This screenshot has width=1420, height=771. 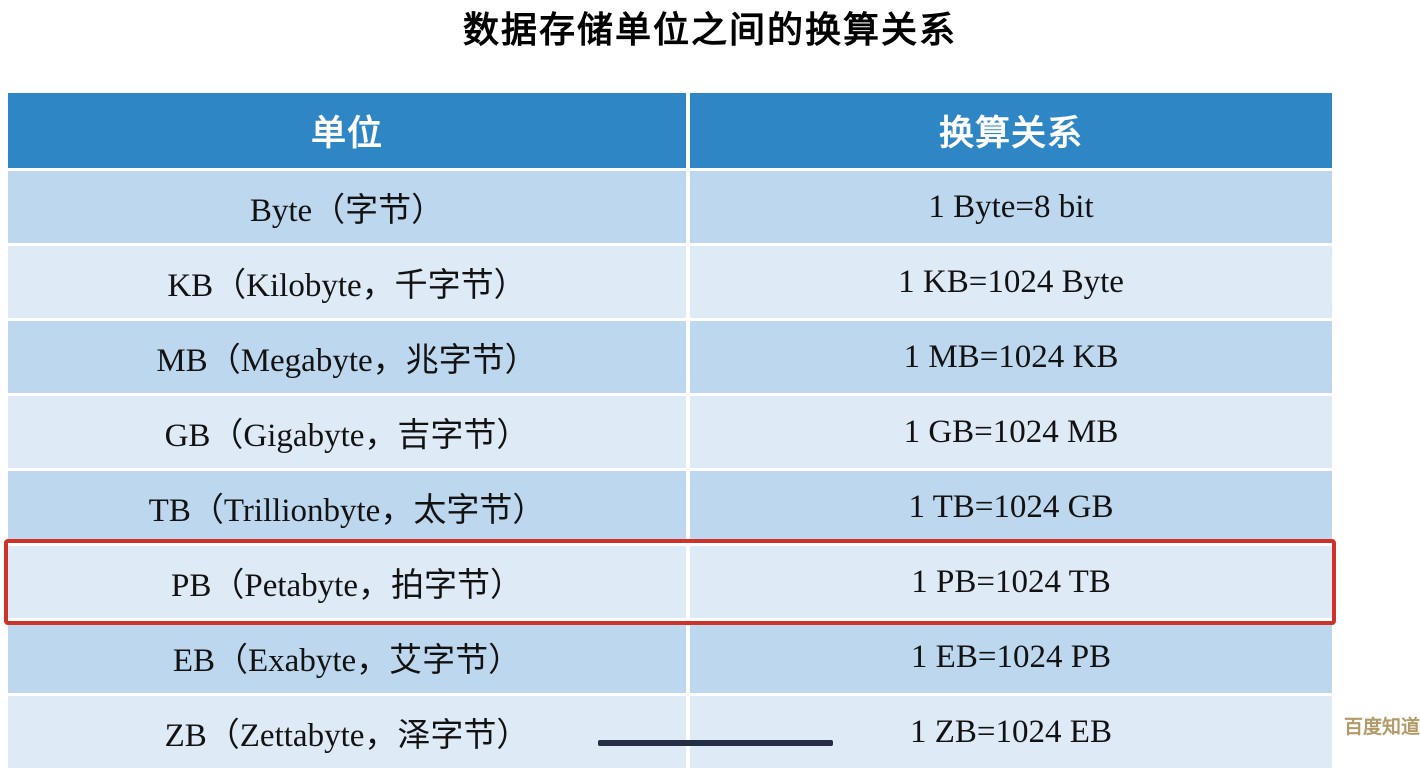 I want to click on conversion-cell: 1 MB=1024 KB, so click(x=1011, y=357).